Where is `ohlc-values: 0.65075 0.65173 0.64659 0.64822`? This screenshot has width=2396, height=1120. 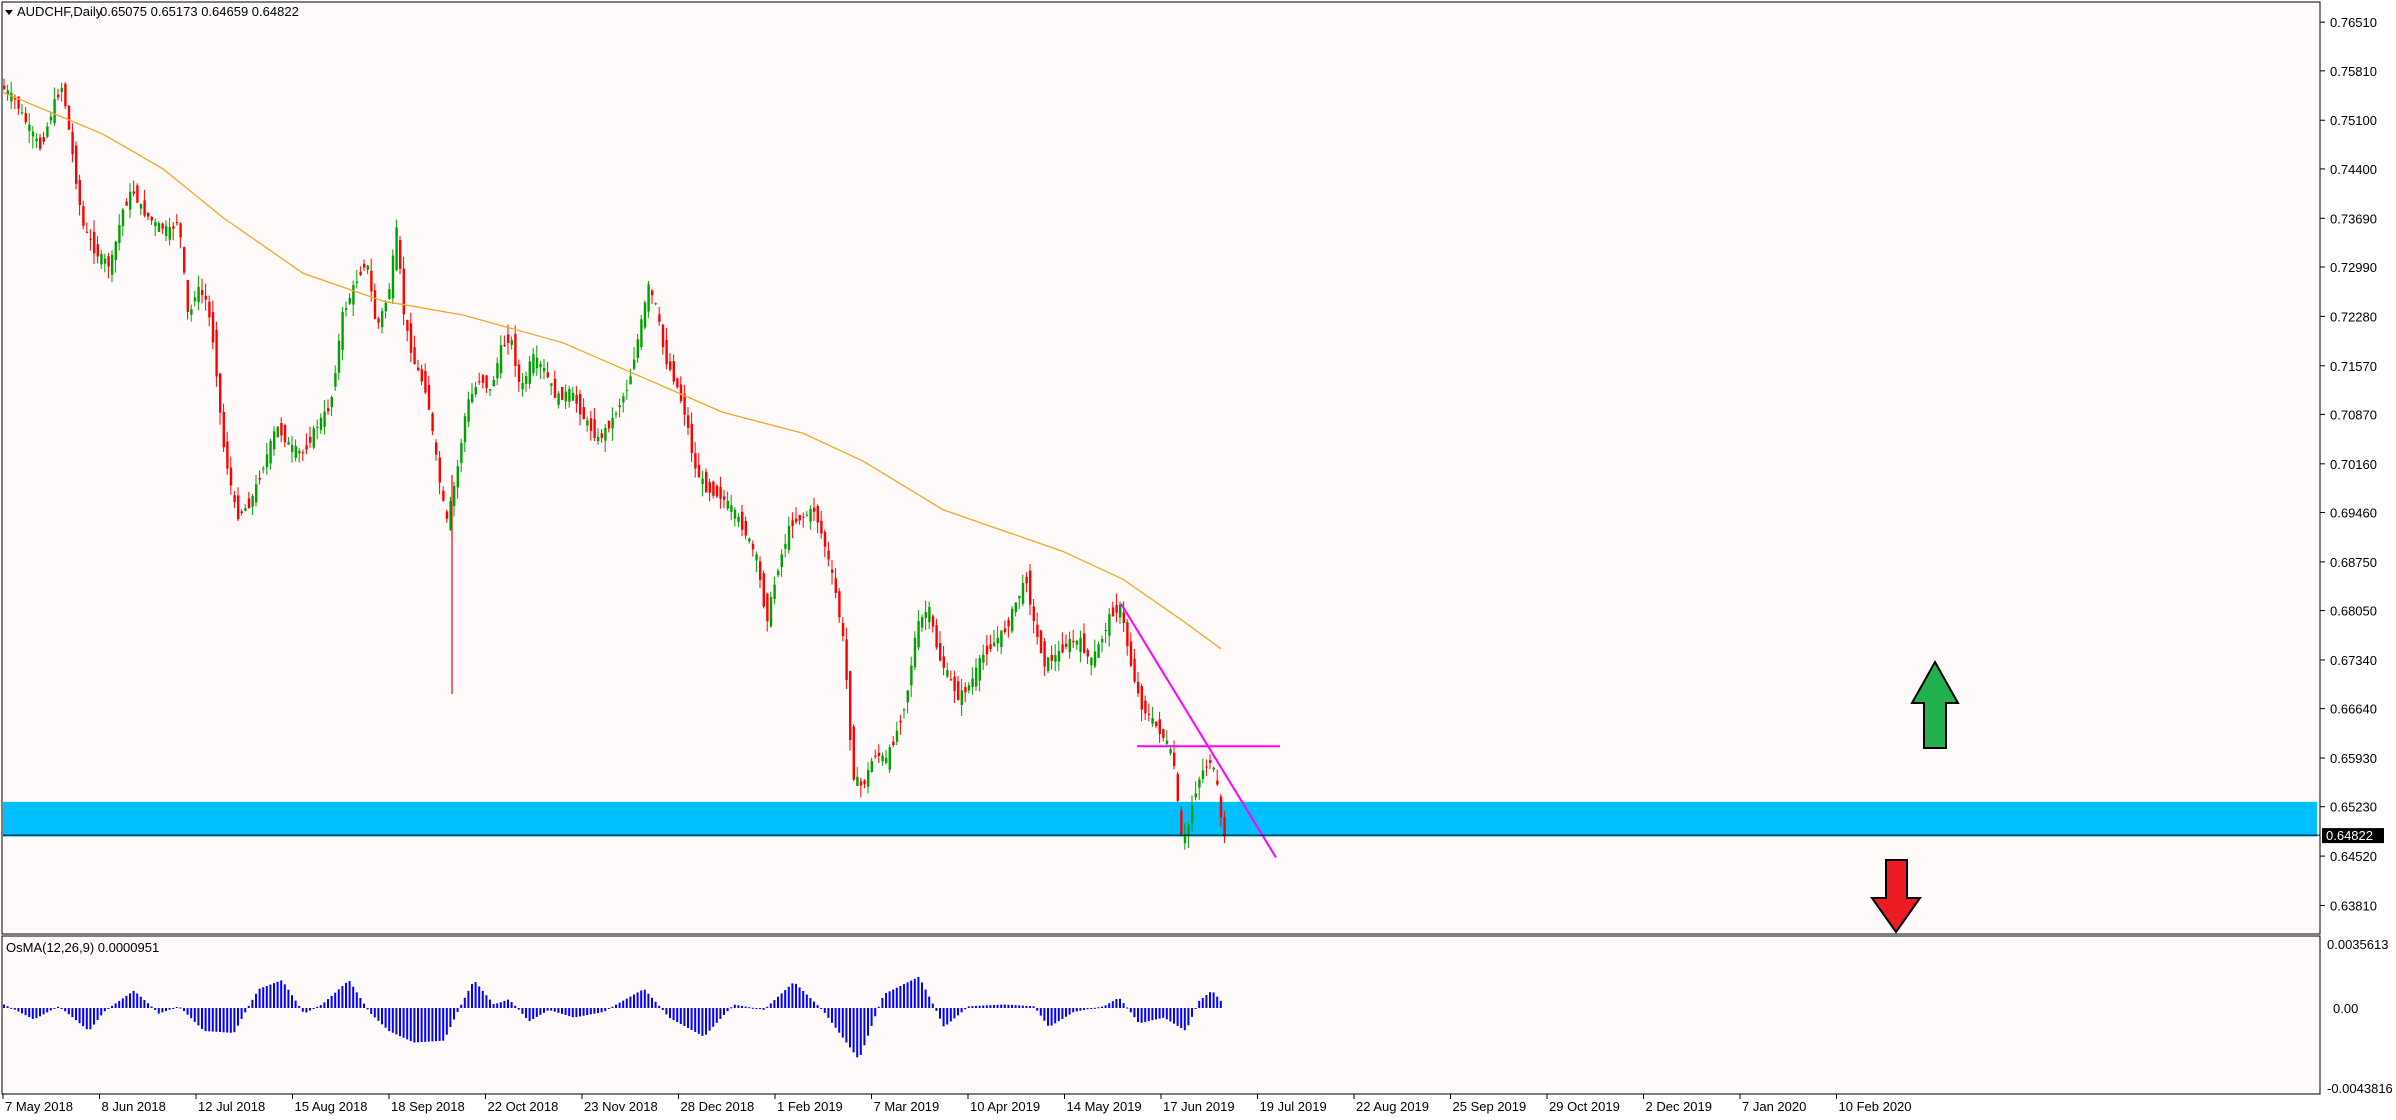 ohlc-values: 0.65075 0.65173 0.64659 0.64822 is located at coordinates (199, 11).